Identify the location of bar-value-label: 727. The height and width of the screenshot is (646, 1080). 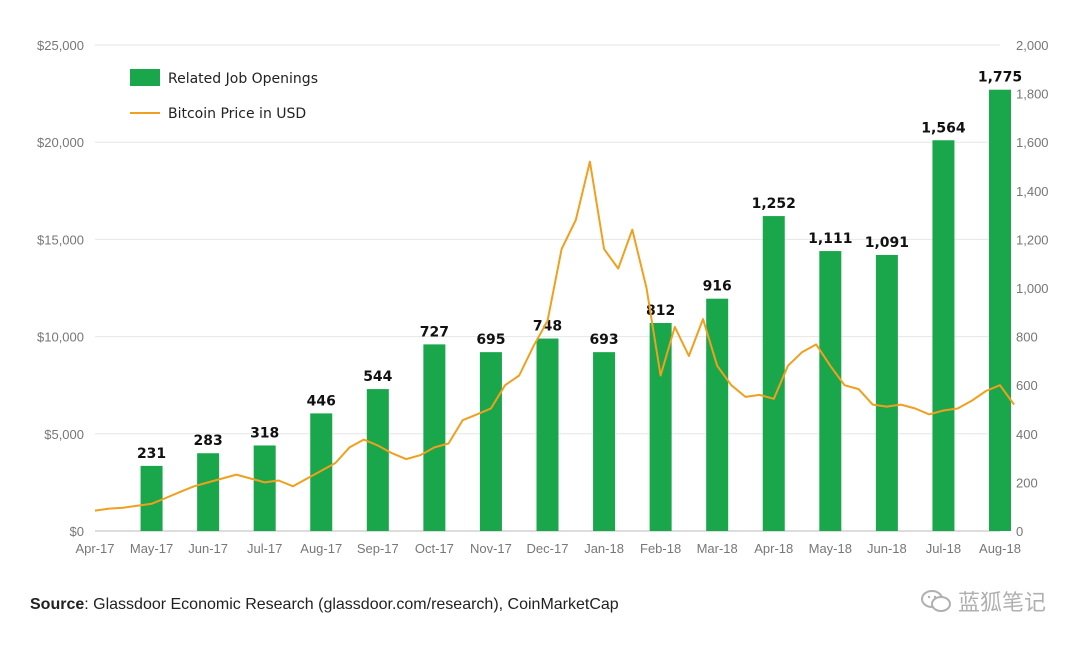
(434, 332).